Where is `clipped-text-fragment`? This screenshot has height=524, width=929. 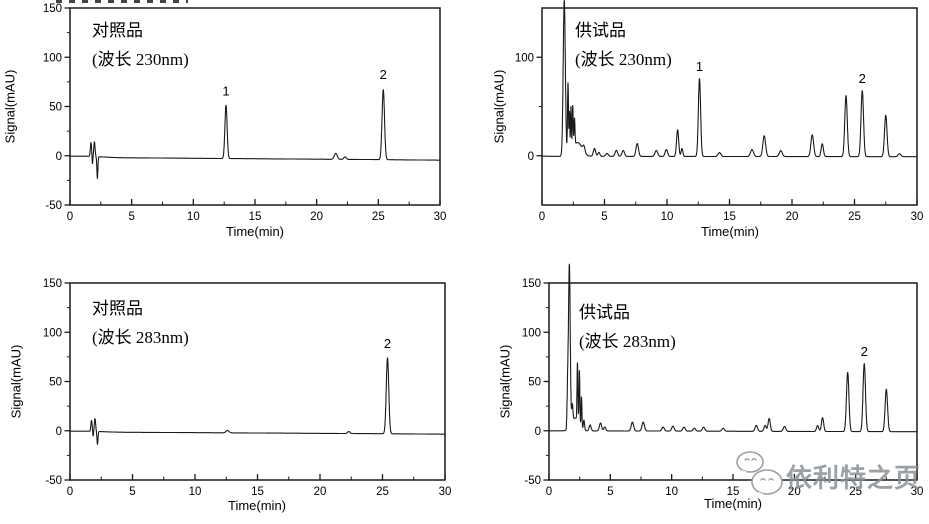 clipped-text-fragment is located at coordinates (122, 1).